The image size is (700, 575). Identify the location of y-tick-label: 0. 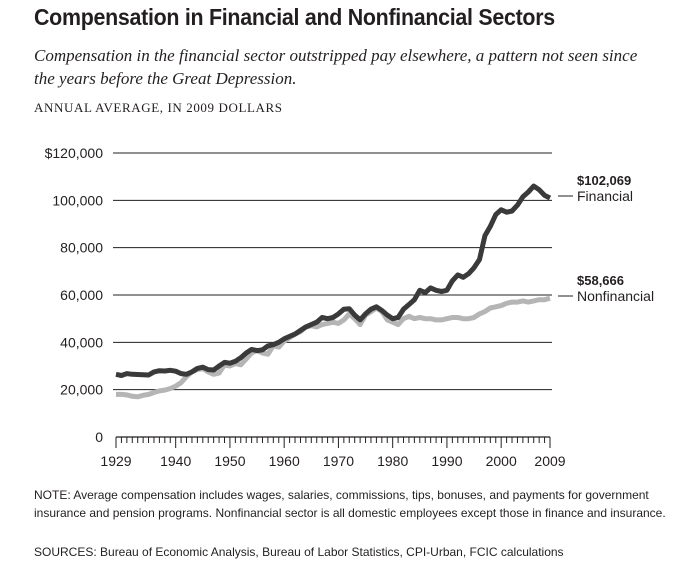
(99, 437).